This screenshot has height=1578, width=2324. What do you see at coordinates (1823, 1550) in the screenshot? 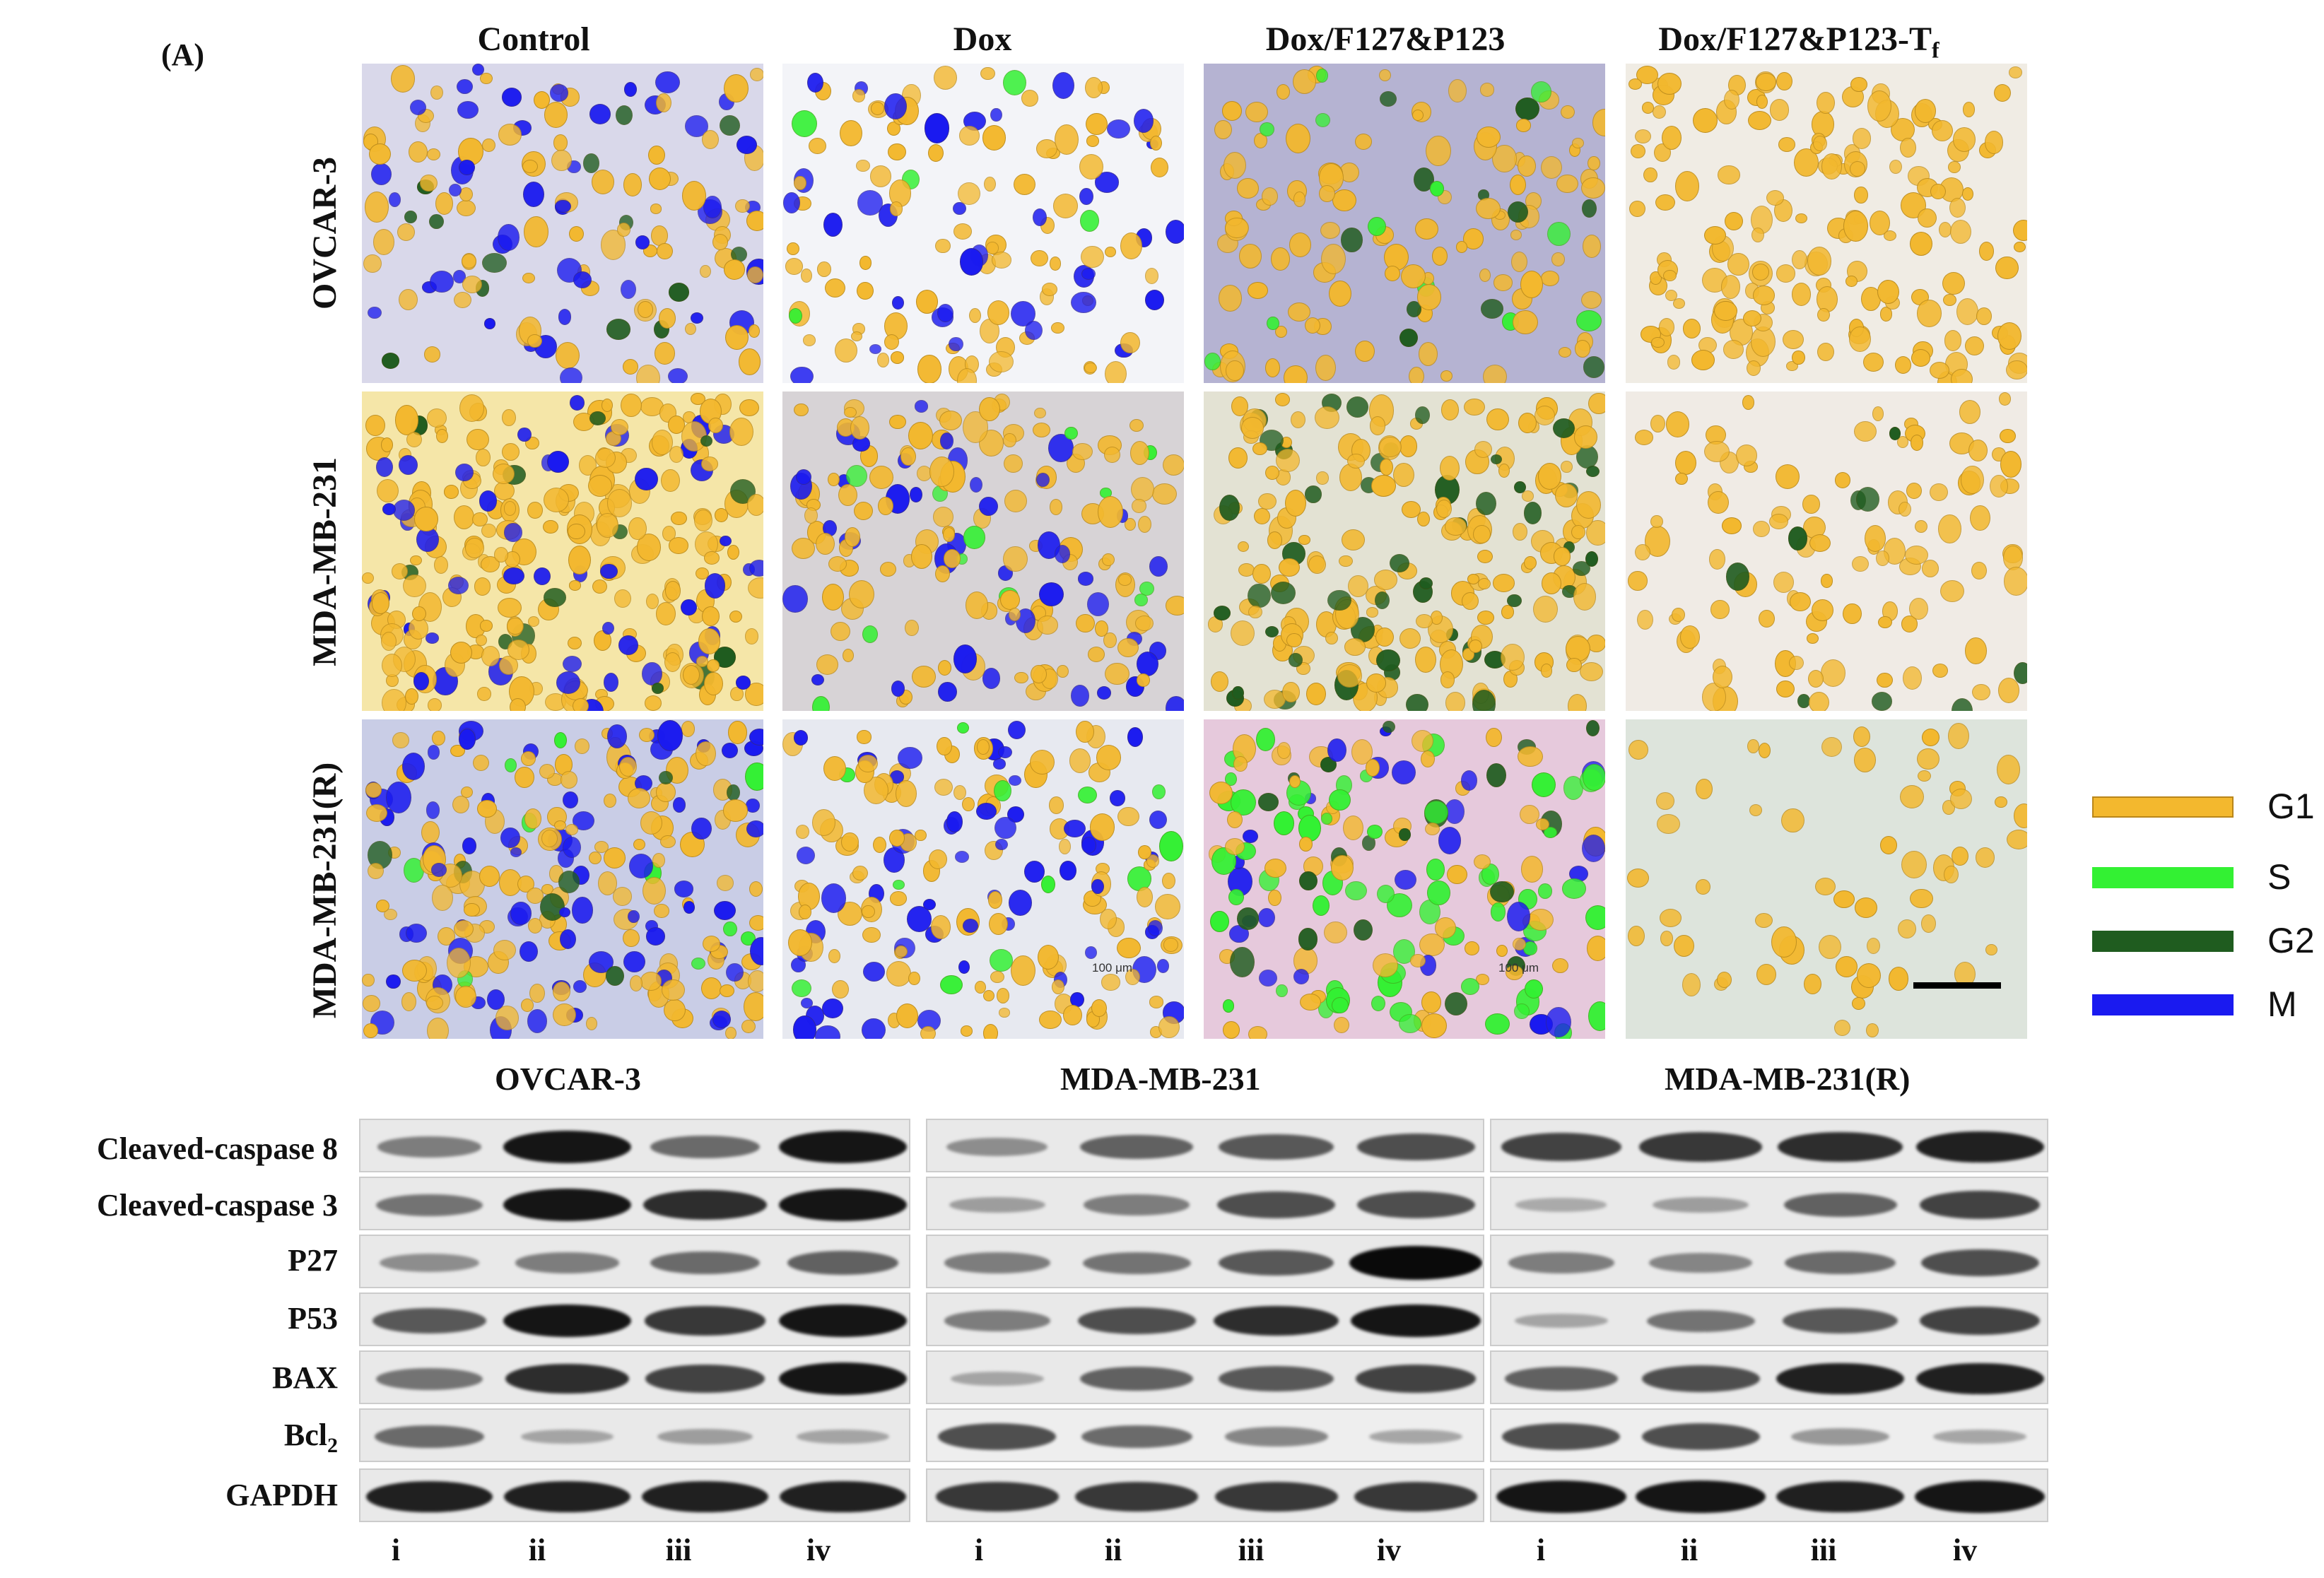
I see `lane-label-iii: iii` at bounding box center [1823, 1550].